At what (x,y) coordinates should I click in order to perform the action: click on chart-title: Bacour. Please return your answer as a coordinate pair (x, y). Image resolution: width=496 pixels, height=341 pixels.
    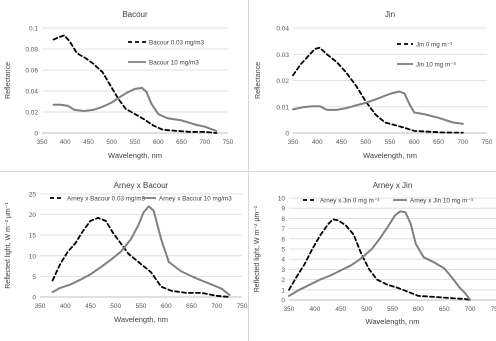
    Looking at the image, I should click on (135, 14).